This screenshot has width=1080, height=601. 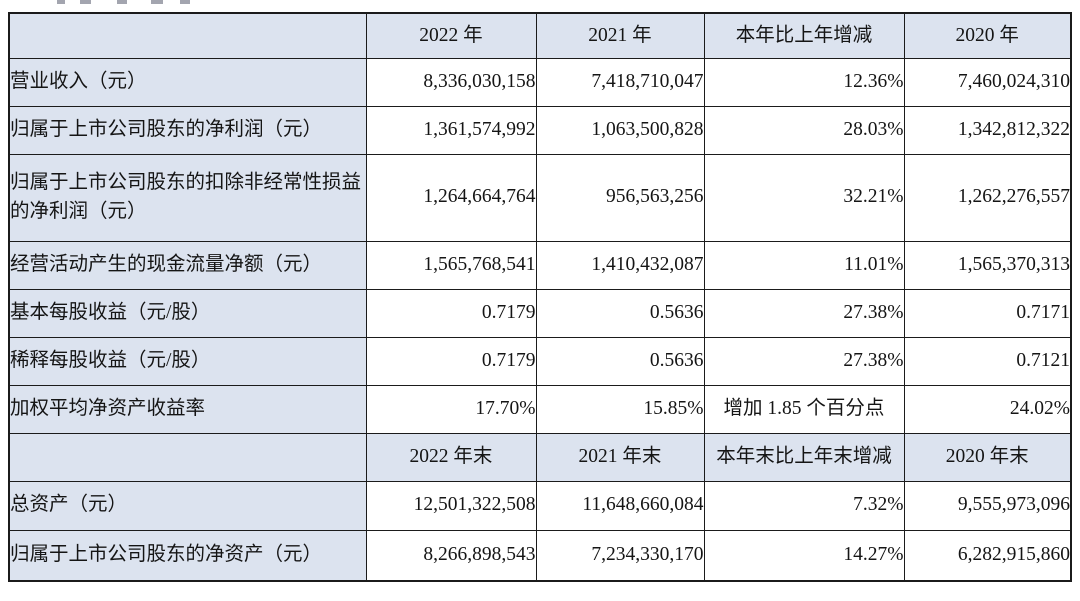 What do you see at coordinates (451, 82) in the screenshot?
I see `cell-value-2022: 8,336,030,158` at bounding box center [451, 82].